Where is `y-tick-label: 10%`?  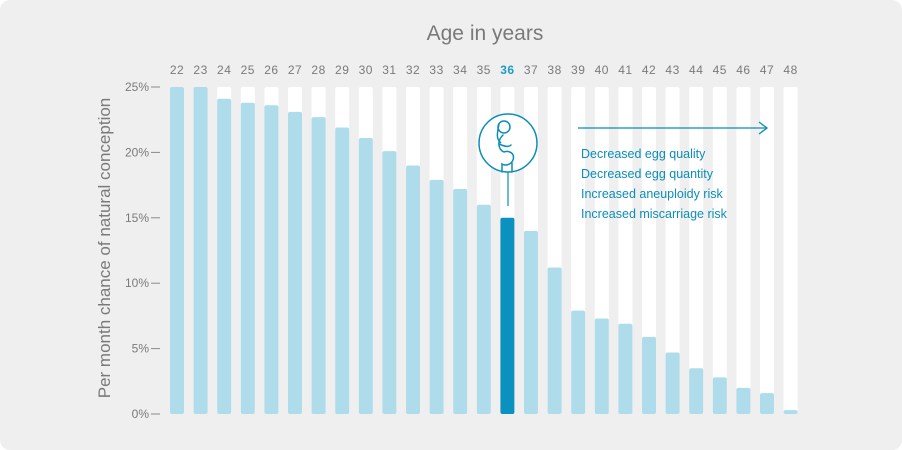
y-tick-label: 10% is located at coordinates (137, 283).